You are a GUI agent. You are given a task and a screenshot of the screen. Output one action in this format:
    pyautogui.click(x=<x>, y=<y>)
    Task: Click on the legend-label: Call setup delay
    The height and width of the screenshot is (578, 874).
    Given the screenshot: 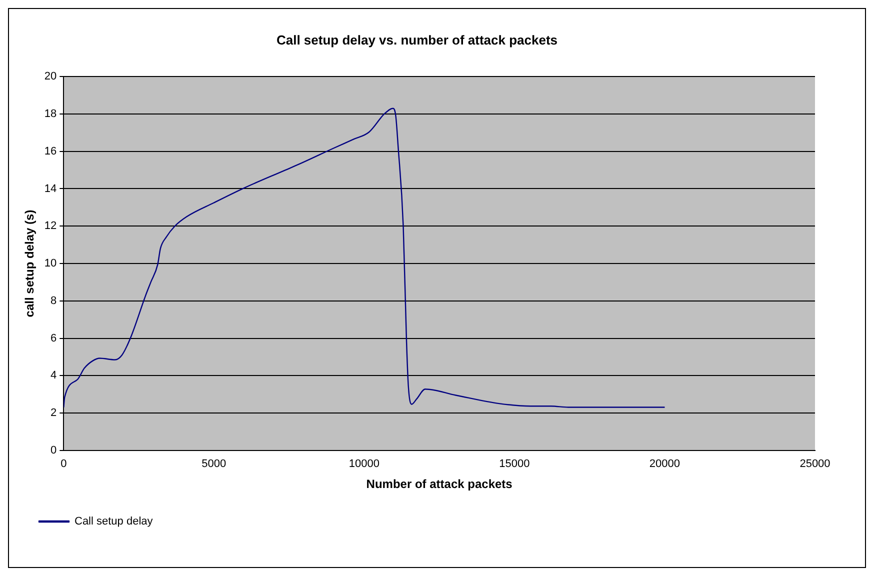 What is the action you would take?
    pyautogui.click(x=114, y=522)
    